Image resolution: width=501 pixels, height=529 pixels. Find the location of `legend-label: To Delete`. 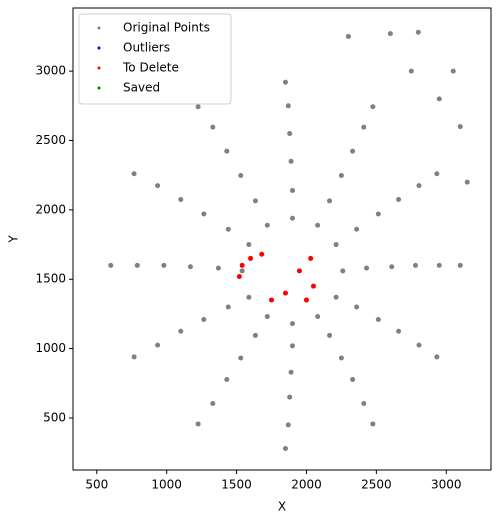

legend-label: To Delete is located at coordinates (150, 68).